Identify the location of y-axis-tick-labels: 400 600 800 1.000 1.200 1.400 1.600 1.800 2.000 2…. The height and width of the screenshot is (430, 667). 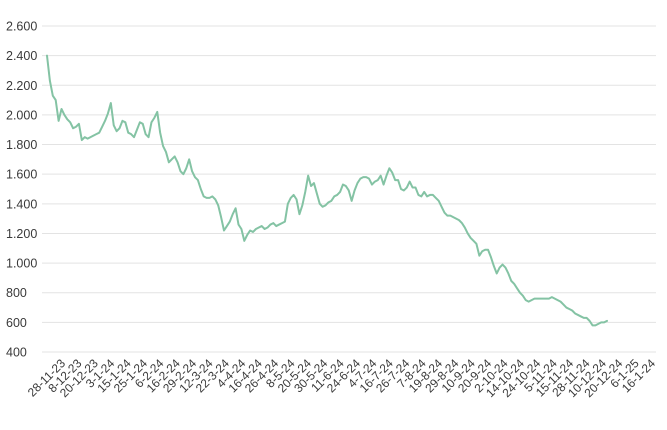
(21, 190).